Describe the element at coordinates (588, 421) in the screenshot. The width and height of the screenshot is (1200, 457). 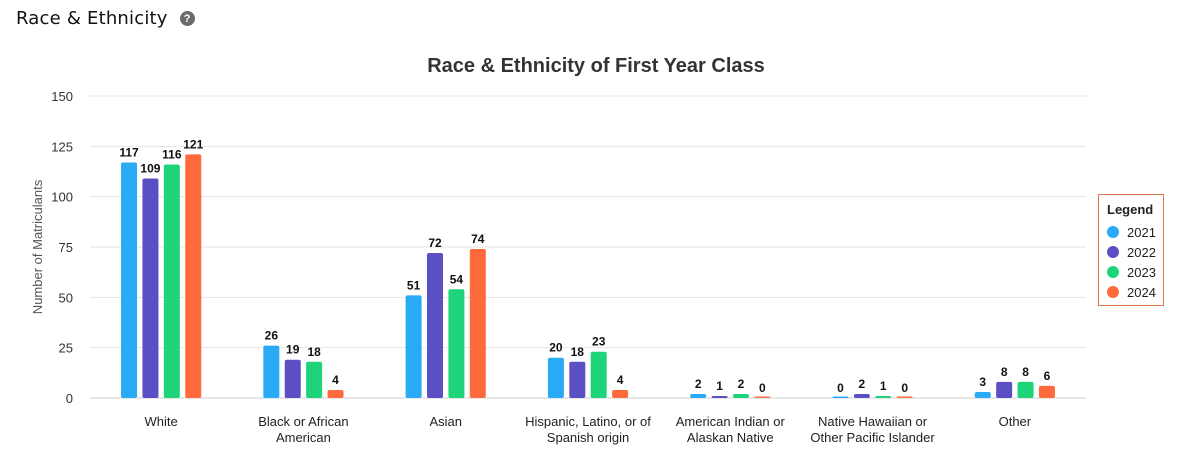
I see `x-tick-label: Hispanic, Latino, or of` at that location.